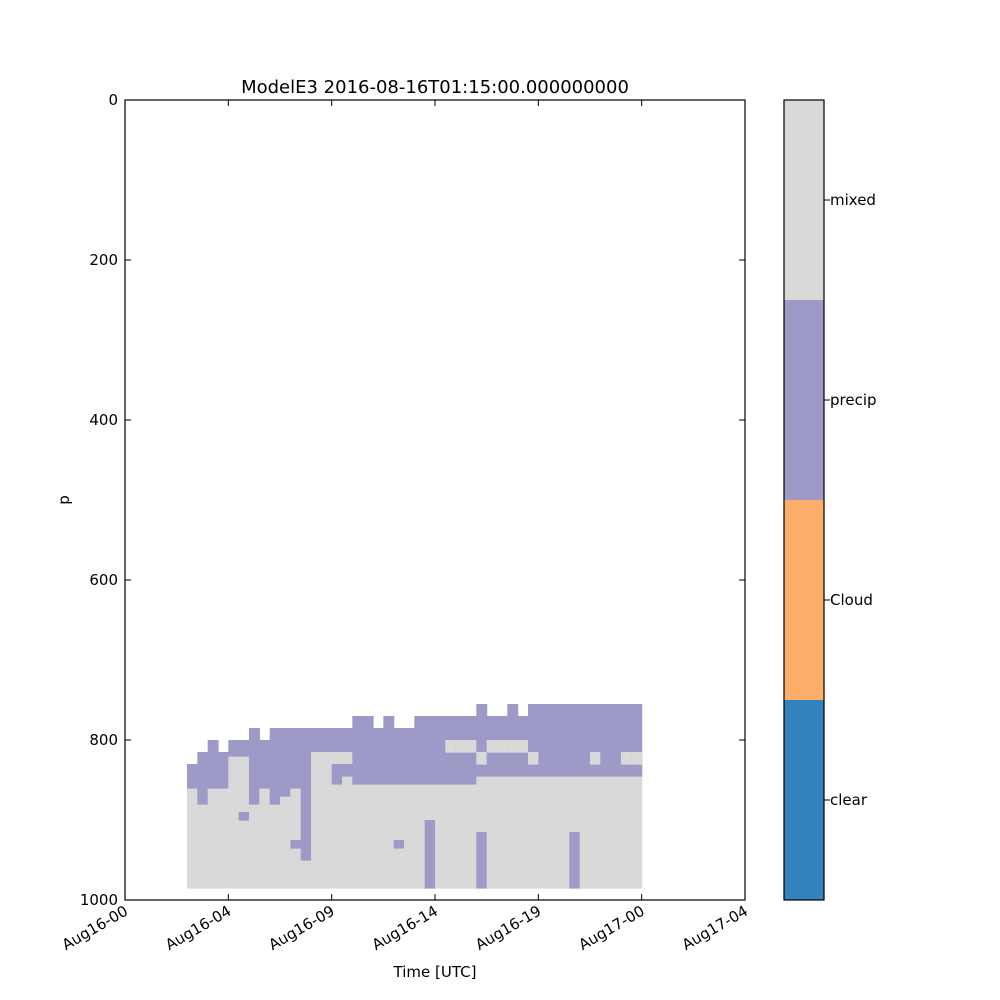 The width and height of the screenshot is (1000, 1000). What do you see at coordinates (405, 928) in the screenshot?
I see `x-tick-label: Aug16-14` at bounding box center [405, 928].